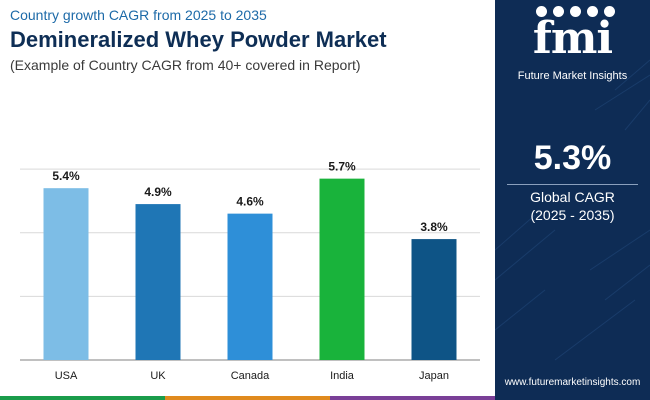  I want to click on x-tick-label-canada: Canada, so click(250, 376).